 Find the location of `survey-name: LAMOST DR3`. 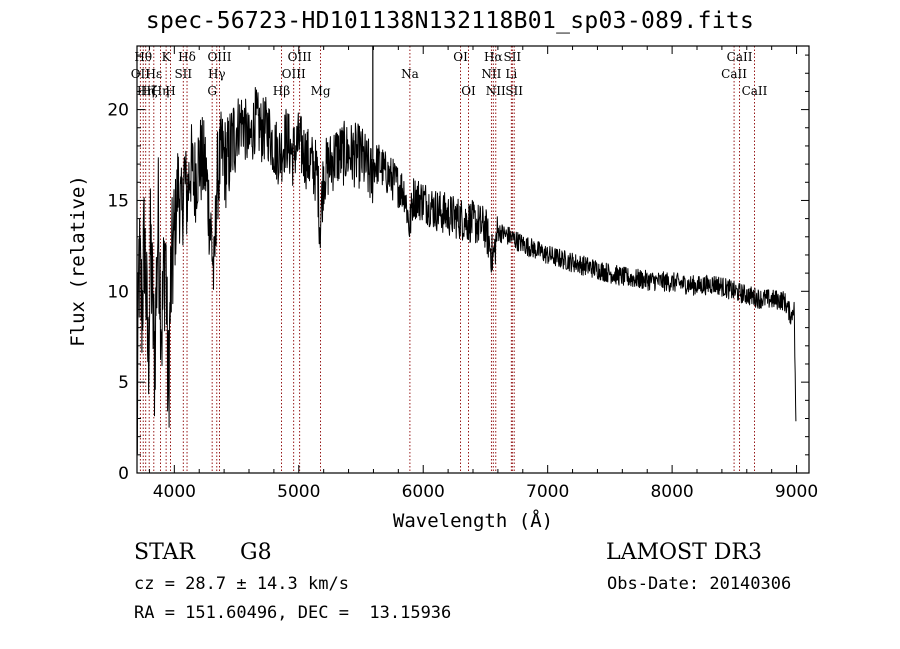

survey-name: LAMOST DR3 is located at coordinates (684, 552).